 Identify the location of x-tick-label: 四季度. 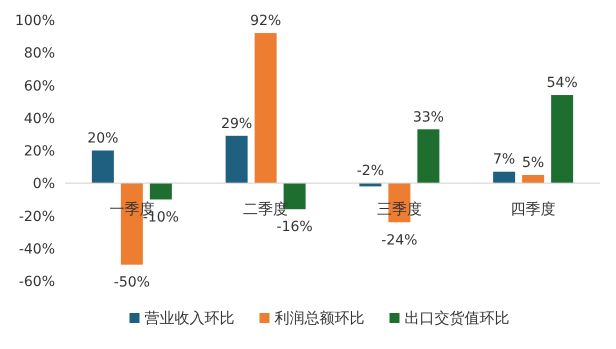
(533, 209).